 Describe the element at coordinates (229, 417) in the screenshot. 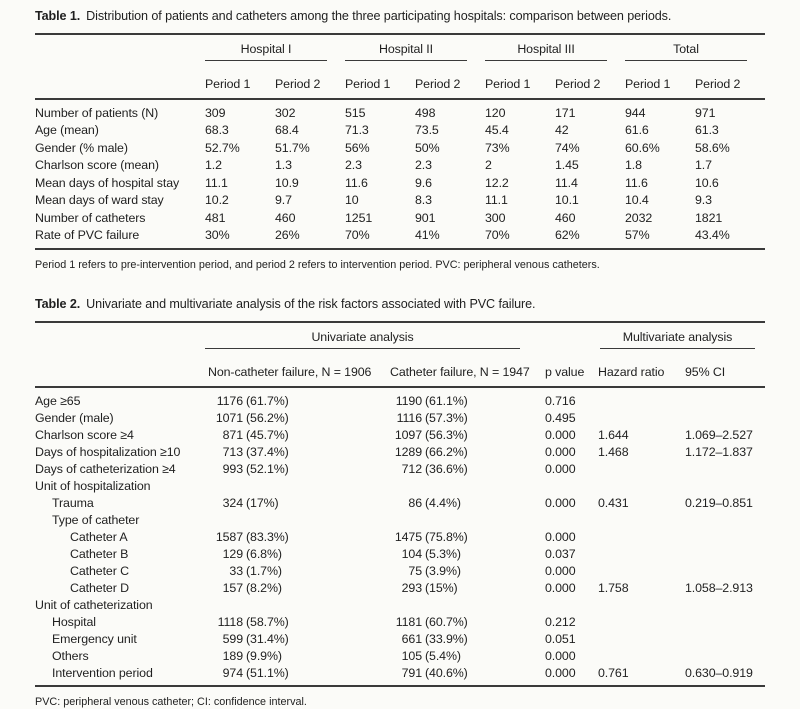

I see `count-value: 1071` at that location.